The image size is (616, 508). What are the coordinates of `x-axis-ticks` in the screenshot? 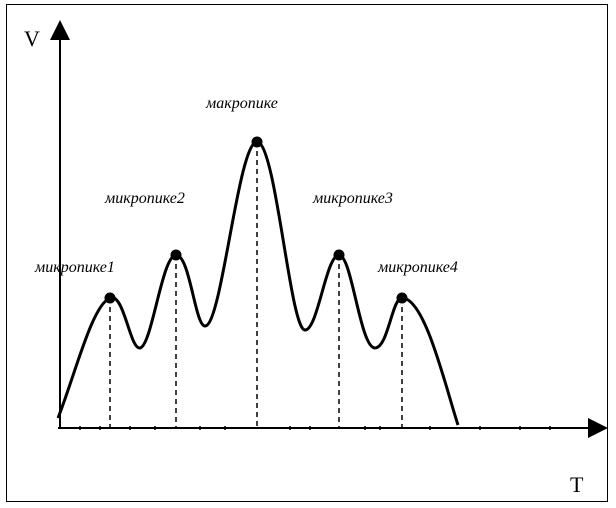 It's located at (315, 428).